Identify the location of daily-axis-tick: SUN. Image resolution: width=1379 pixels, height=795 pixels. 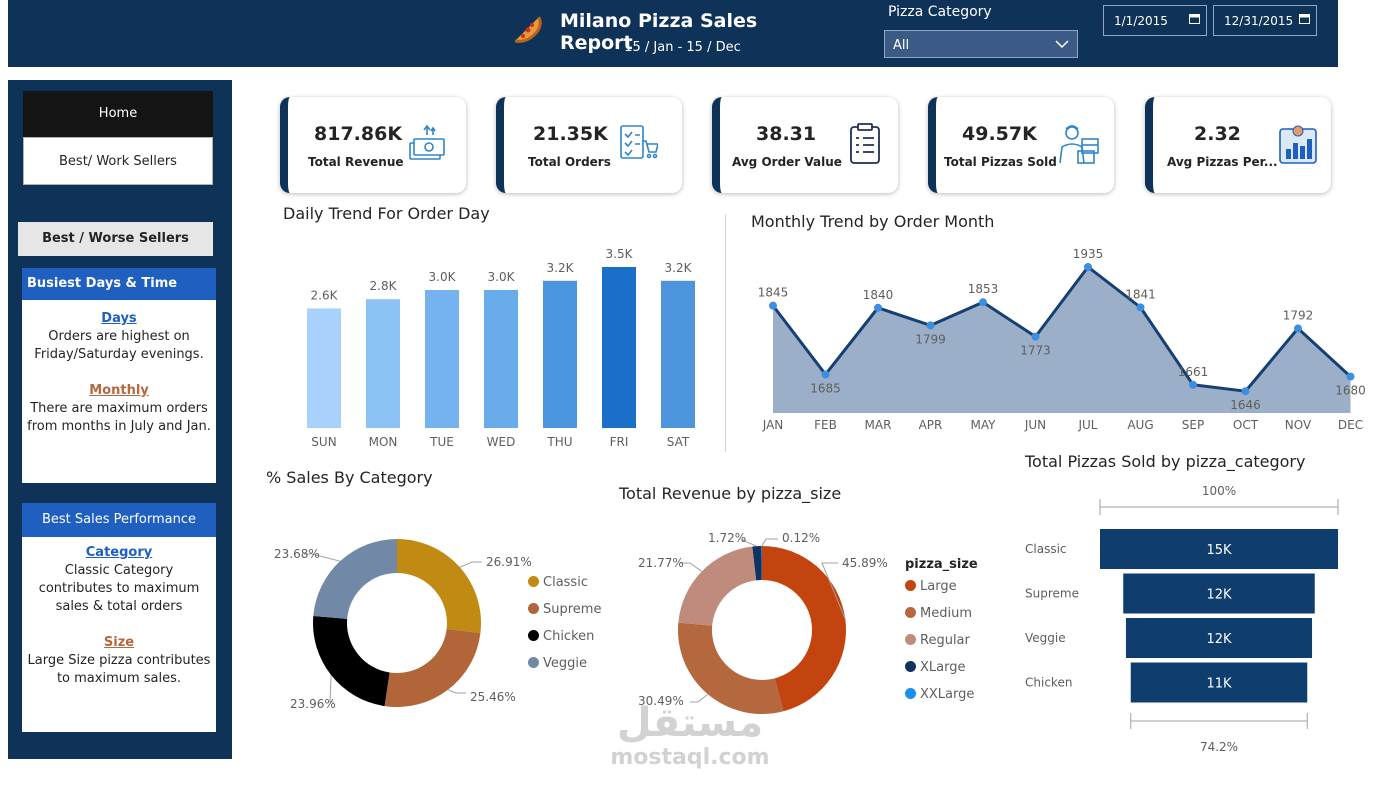
(323, 442).